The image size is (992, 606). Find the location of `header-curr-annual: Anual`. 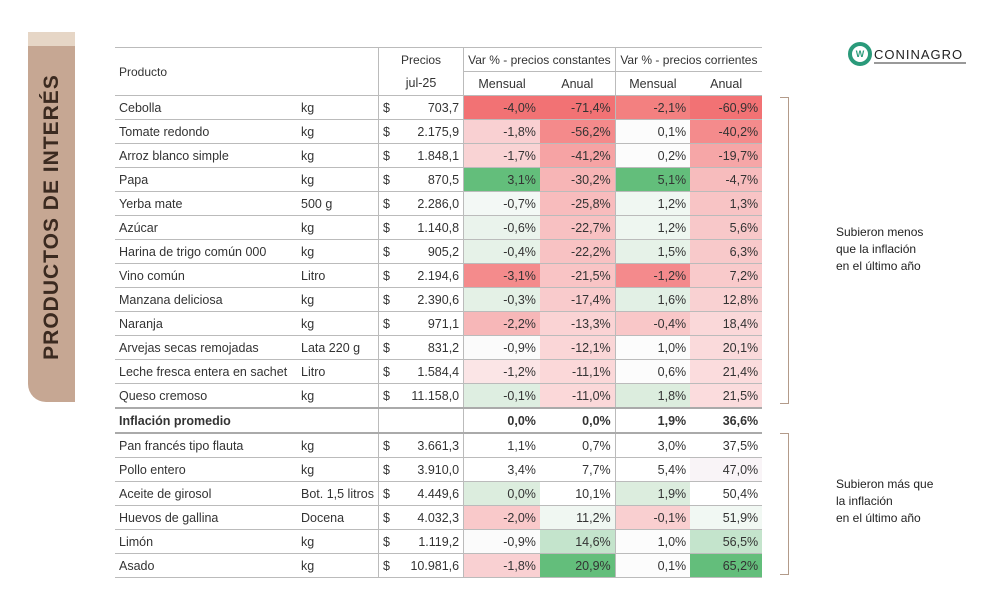

header-curr-annual: Anual is located at coordinates (726, 83).